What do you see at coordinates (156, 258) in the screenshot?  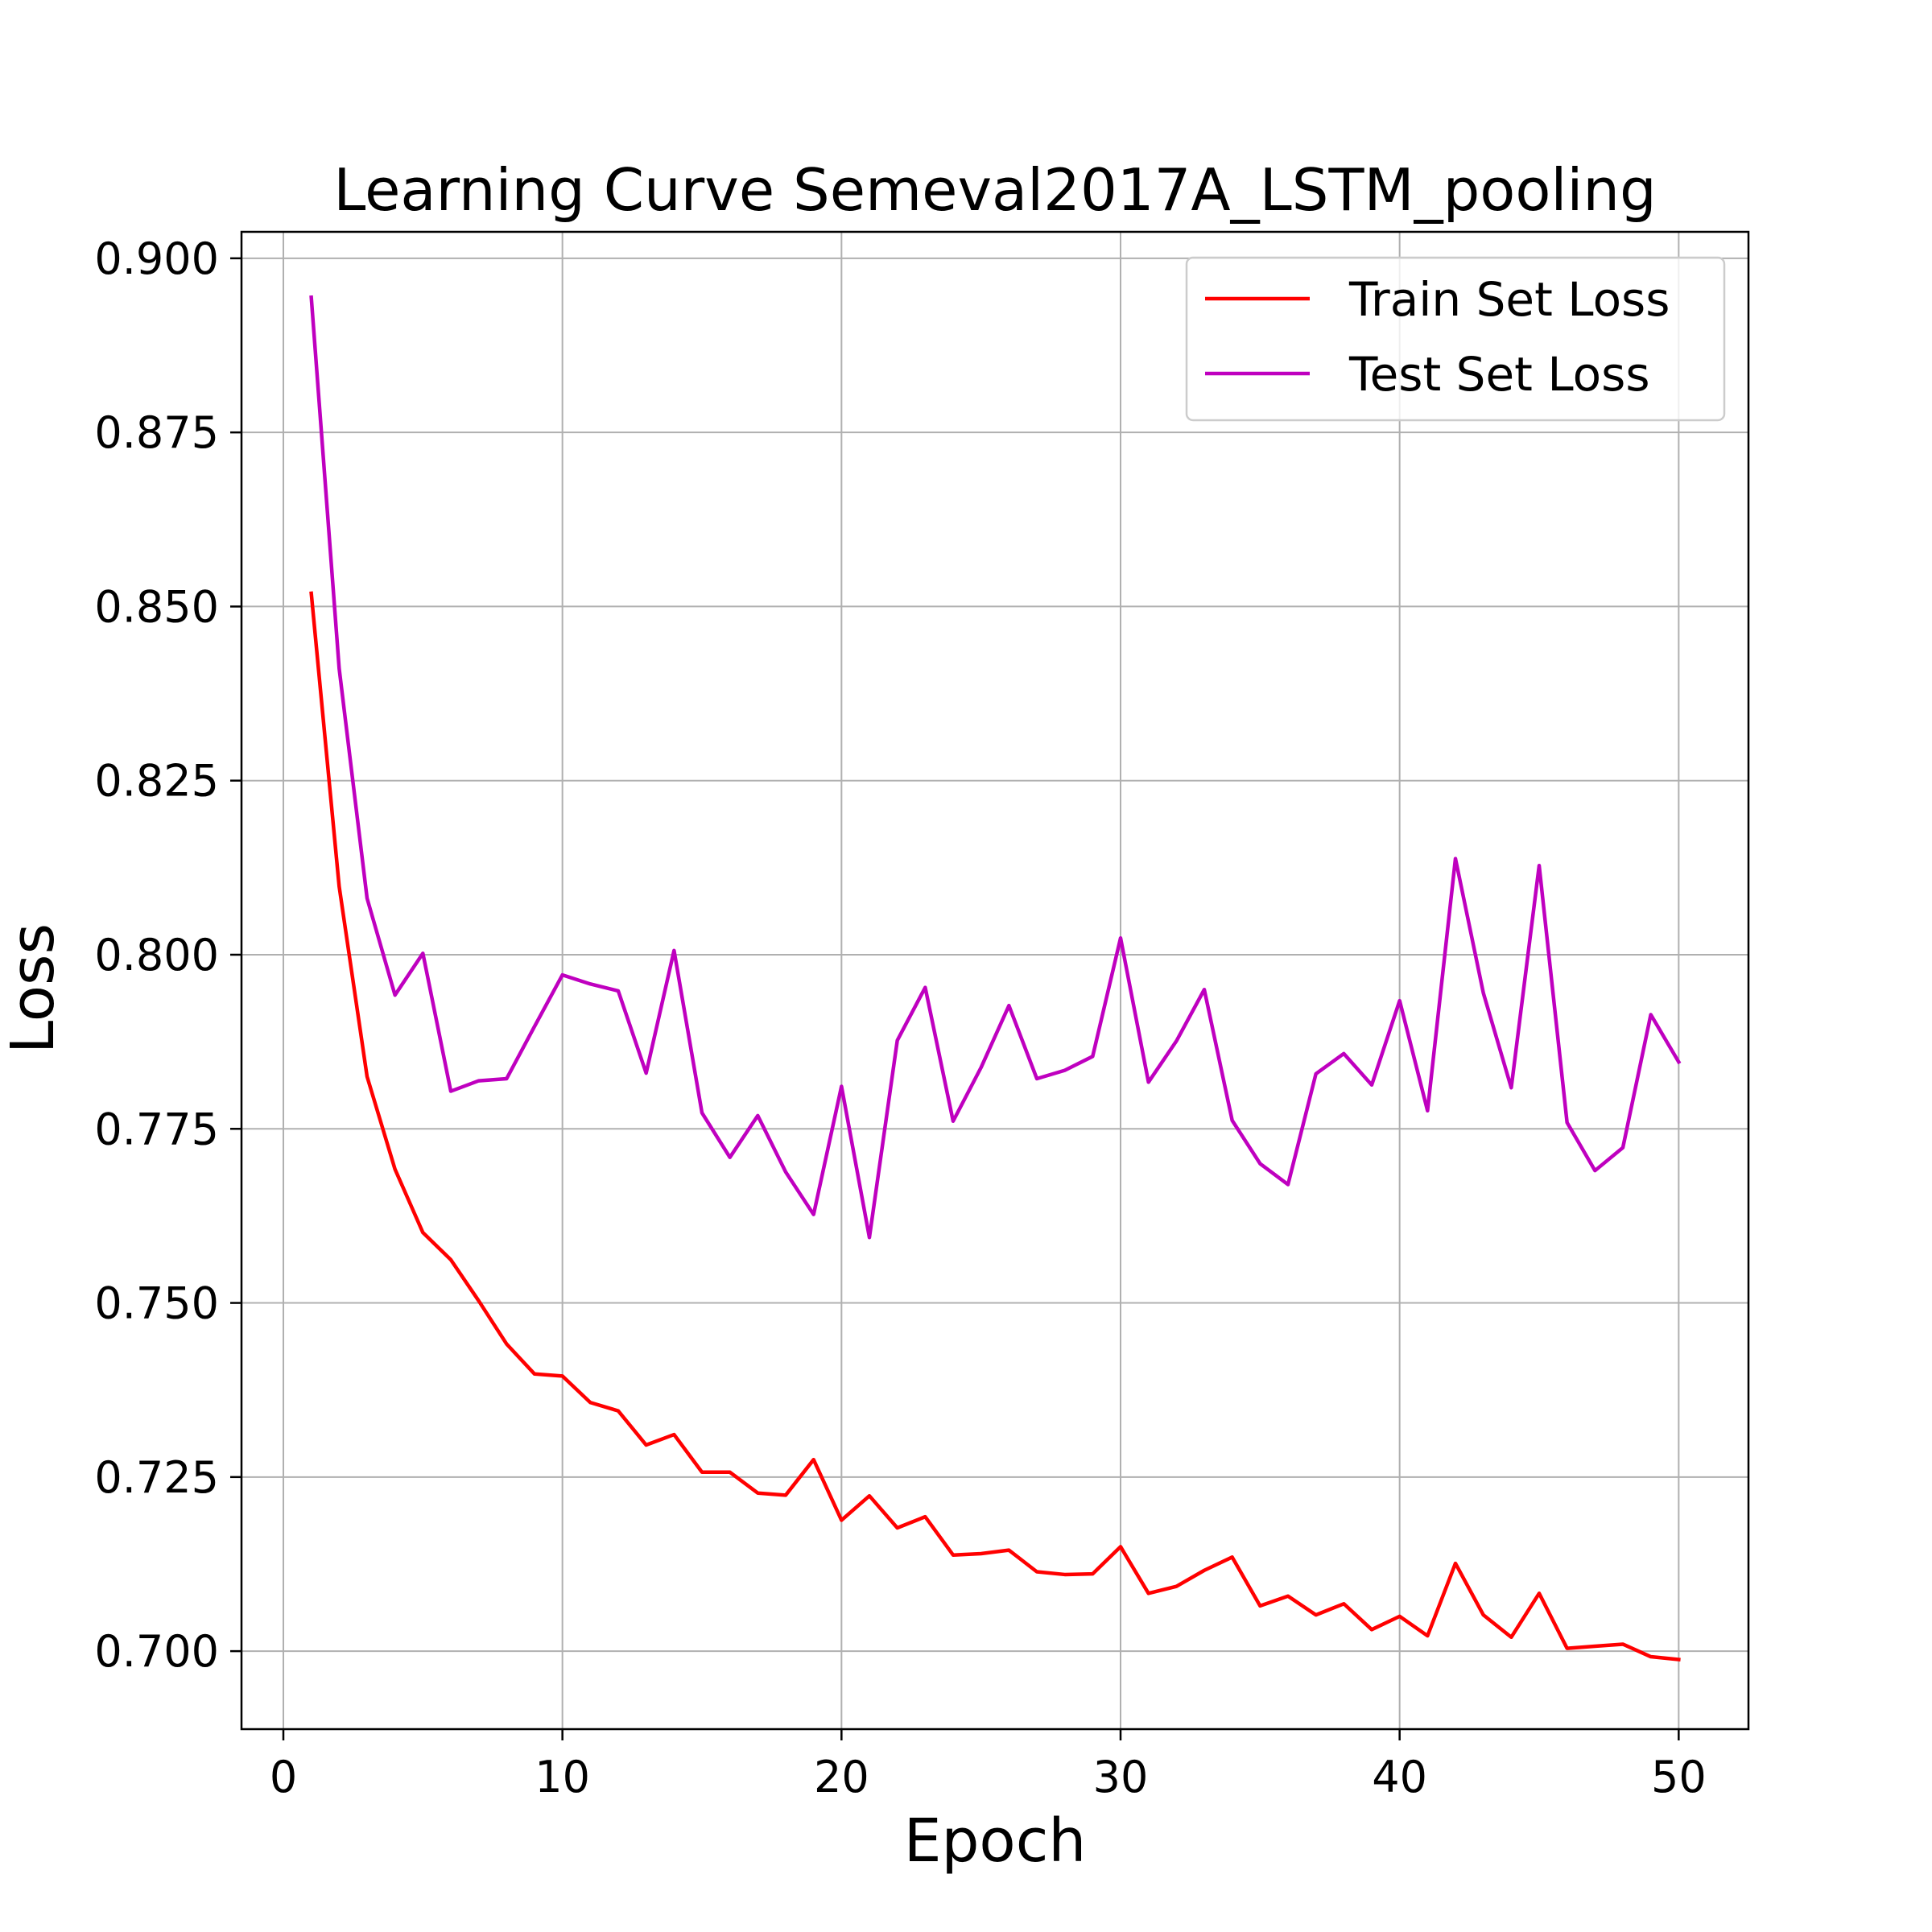 I see `y-tick-label: 0.900` at bounding box center [156, 258].